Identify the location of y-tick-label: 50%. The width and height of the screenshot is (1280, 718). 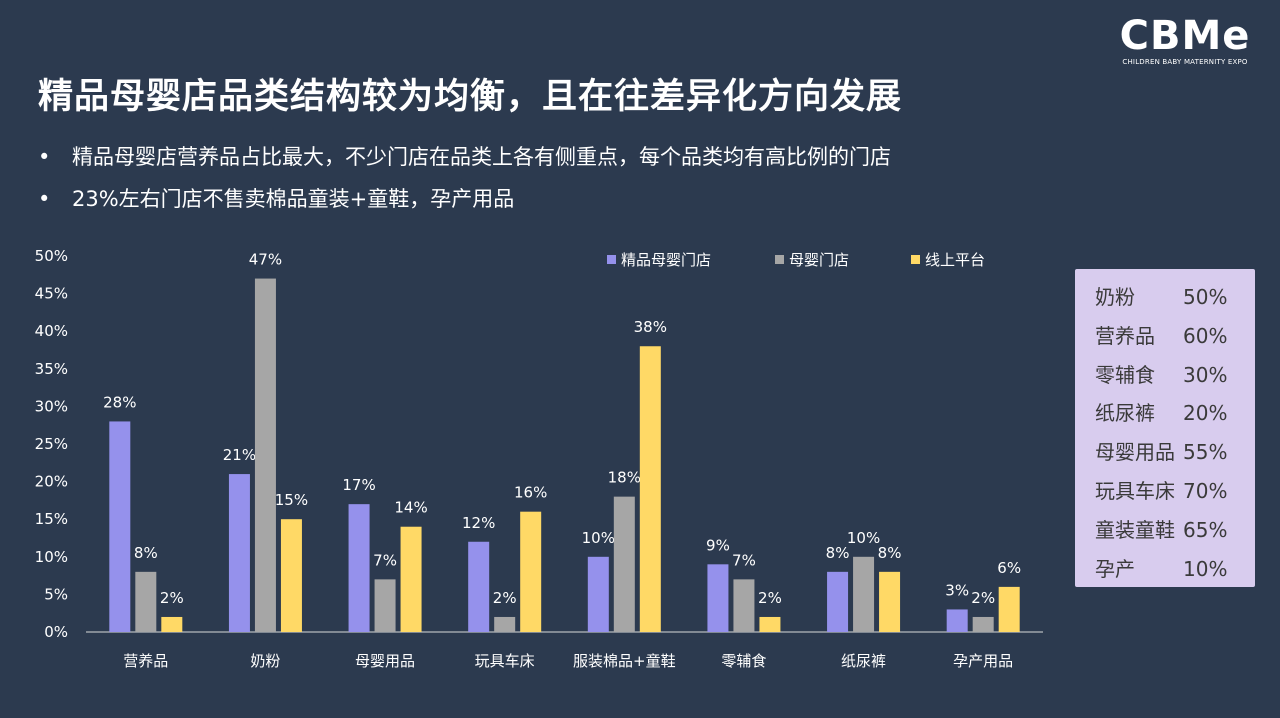
(51, 256).